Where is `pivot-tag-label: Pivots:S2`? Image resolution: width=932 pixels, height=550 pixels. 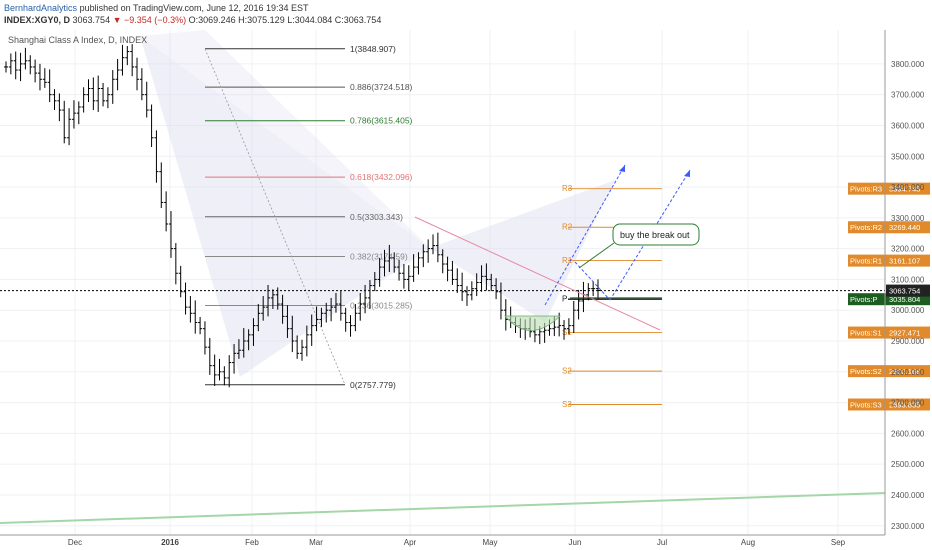 pivot-tag-label: Pivots:S2 is located at coordinates (866, 371).